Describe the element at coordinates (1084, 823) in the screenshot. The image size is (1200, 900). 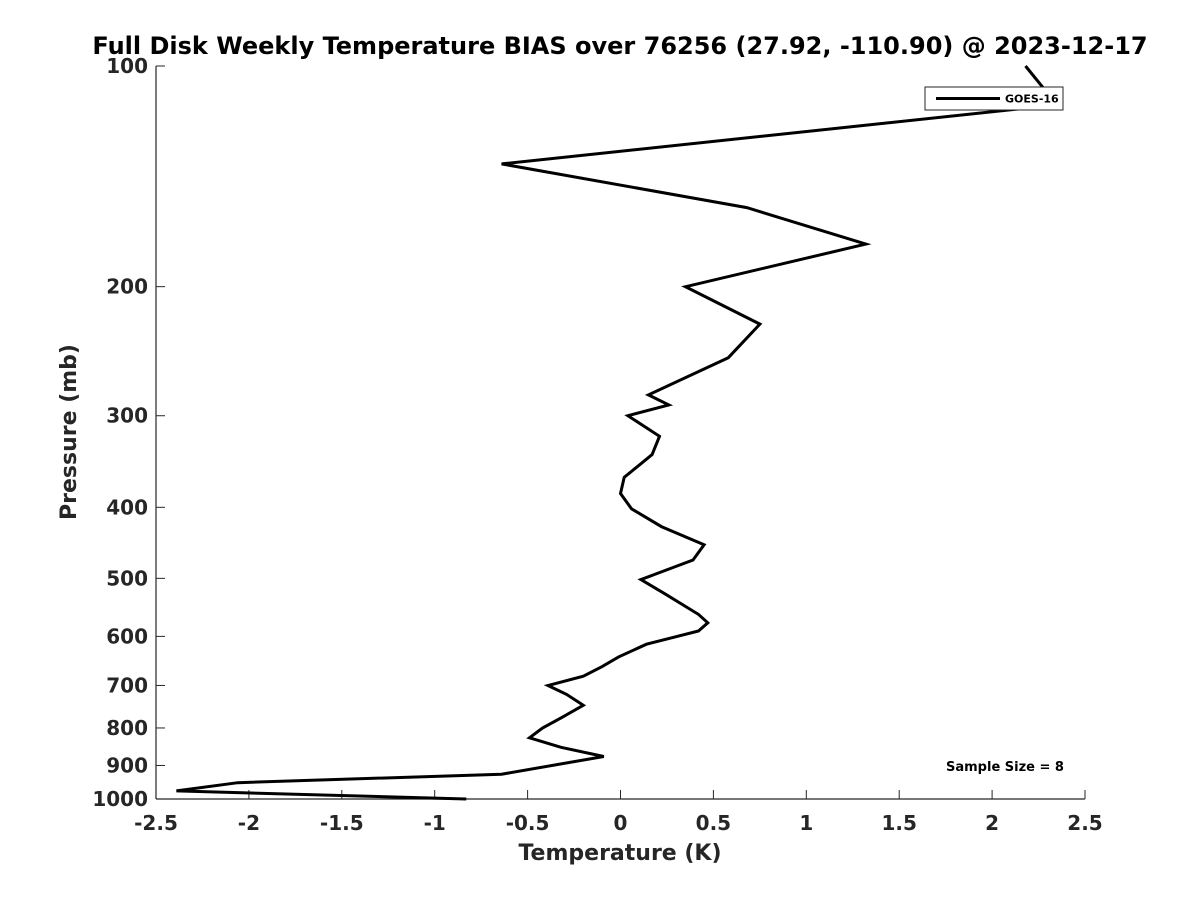
I see `x-tick-label: 2.5` at that location.